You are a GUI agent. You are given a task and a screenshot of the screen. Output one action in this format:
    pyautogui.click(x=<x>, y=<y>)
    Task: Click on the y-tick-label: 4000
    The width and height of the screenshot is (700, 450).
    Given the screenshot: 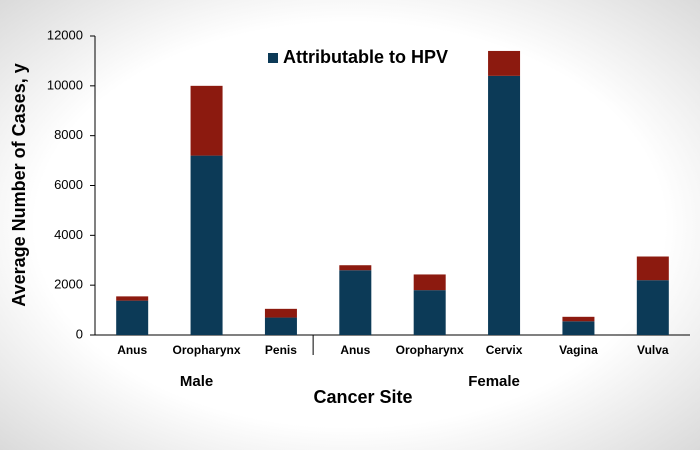 What is the action you would take?
    pyautogui.click(x=68, y=234)
    